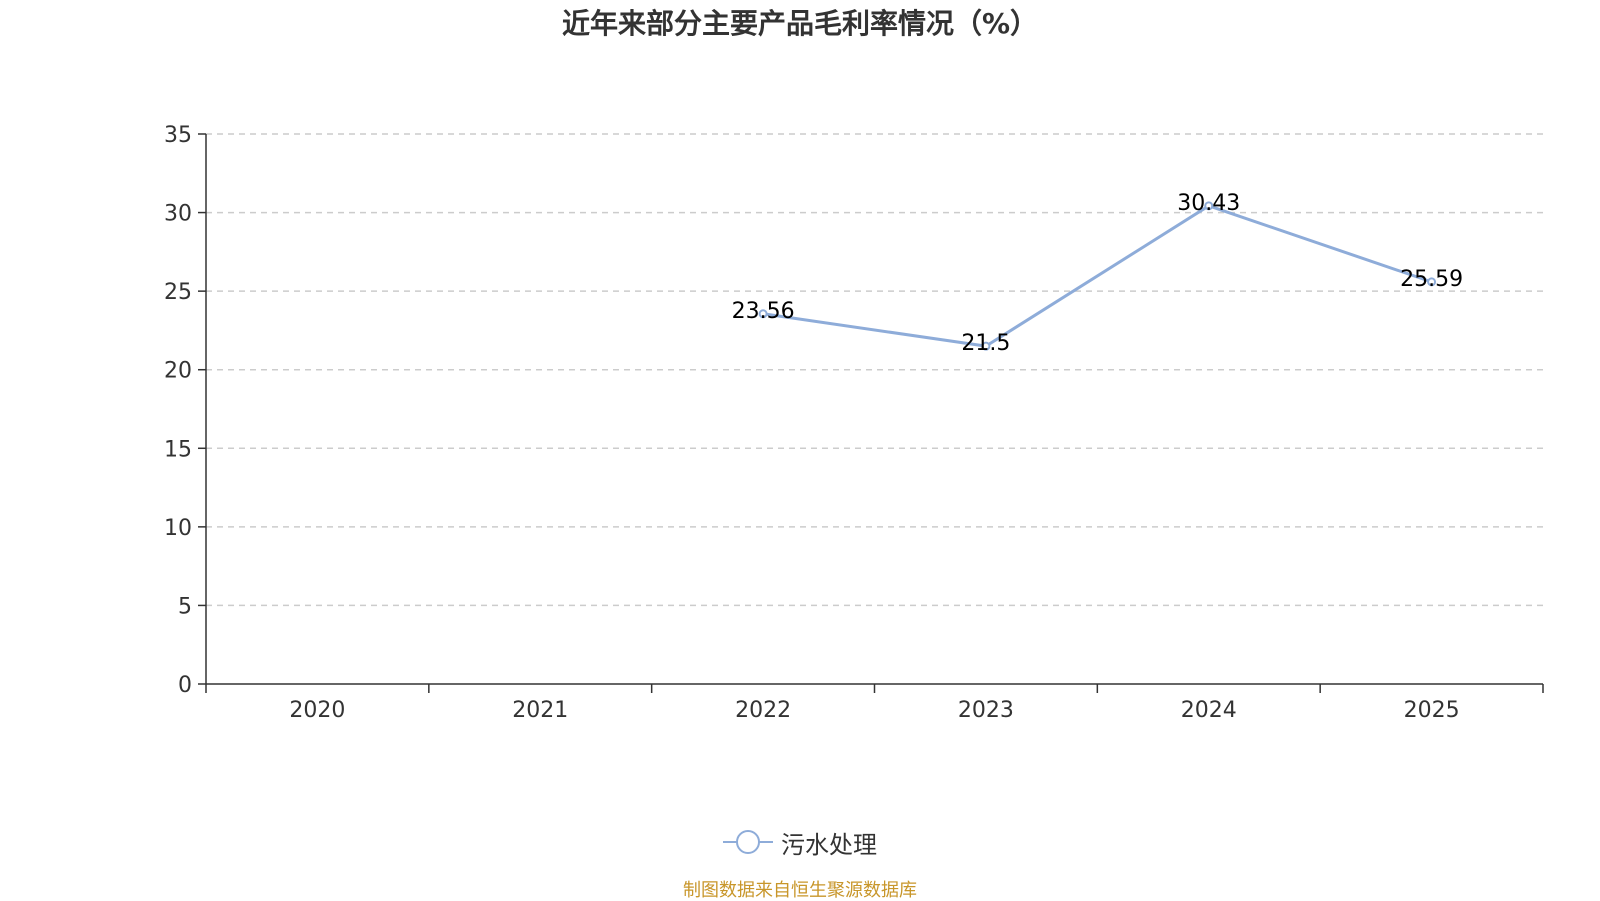 Image resolution: width=1600 pixels, height=901 pixels. What do you see at coordinates (540, 710) in the screenshot?
I see `x-tick-label: 2021` at bounding box center [540, 710].